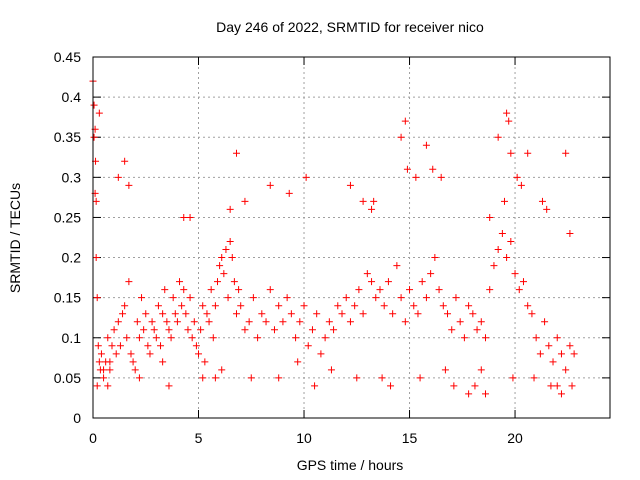 The height and width of the screenshot is (480, 640). Describe the element at coordinates (72, 97) in the screenshot. I see `y-tick-label: 0.4` at that location.